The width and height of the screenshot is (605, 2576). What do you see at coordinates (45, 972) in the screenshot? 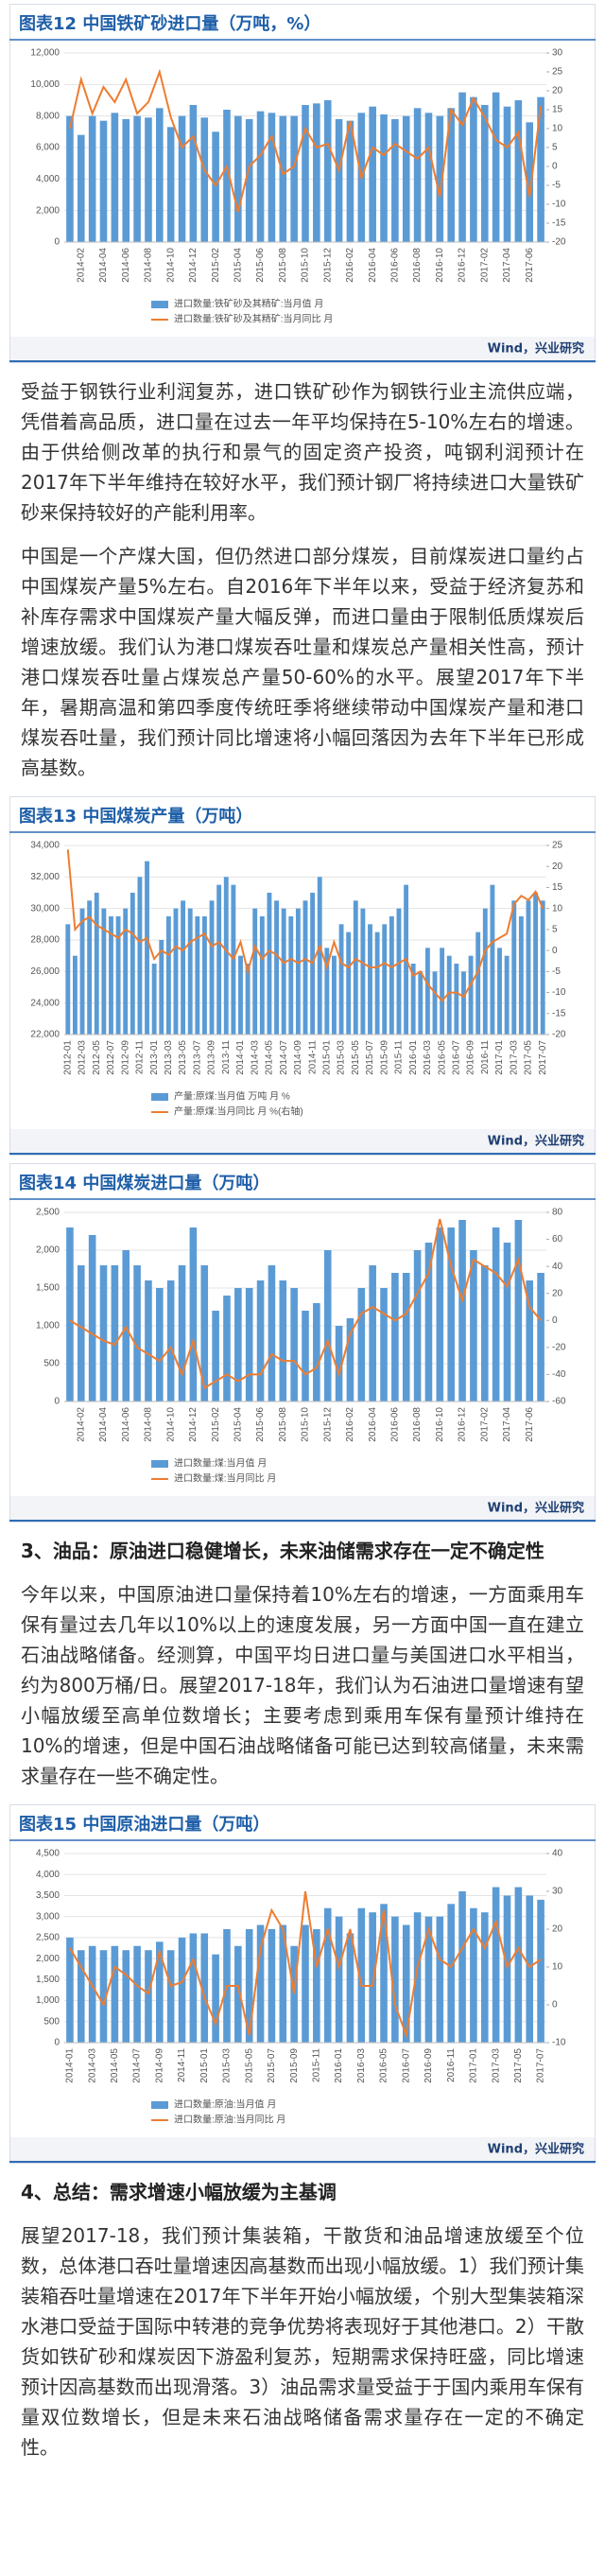
I see `y-tick-label: 26,000` at bounding box center [45, 972].